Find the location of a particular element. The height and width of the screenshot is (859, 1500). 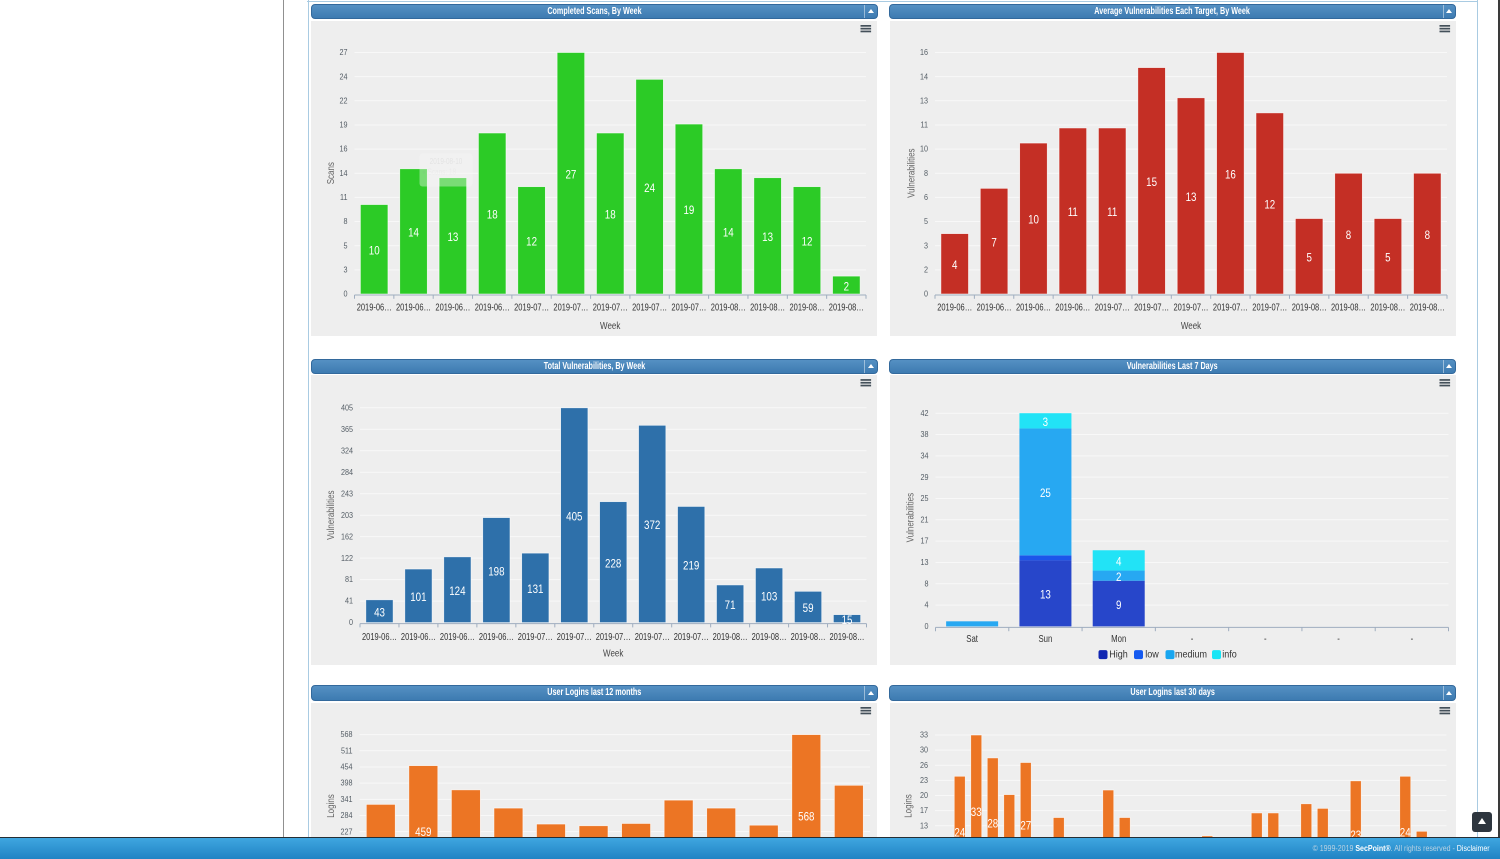

svg-text: Sun is located at coordinates (1045, 638).